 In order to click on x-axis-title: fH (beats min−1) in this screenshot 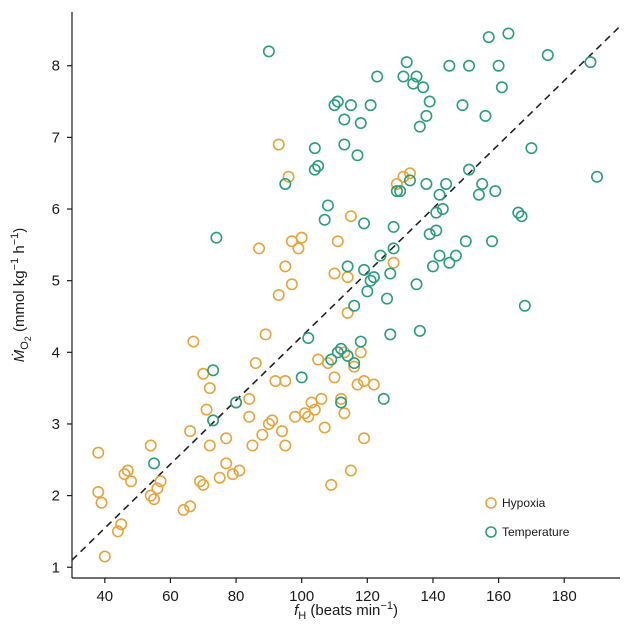, I will do `click(346, 611)`.